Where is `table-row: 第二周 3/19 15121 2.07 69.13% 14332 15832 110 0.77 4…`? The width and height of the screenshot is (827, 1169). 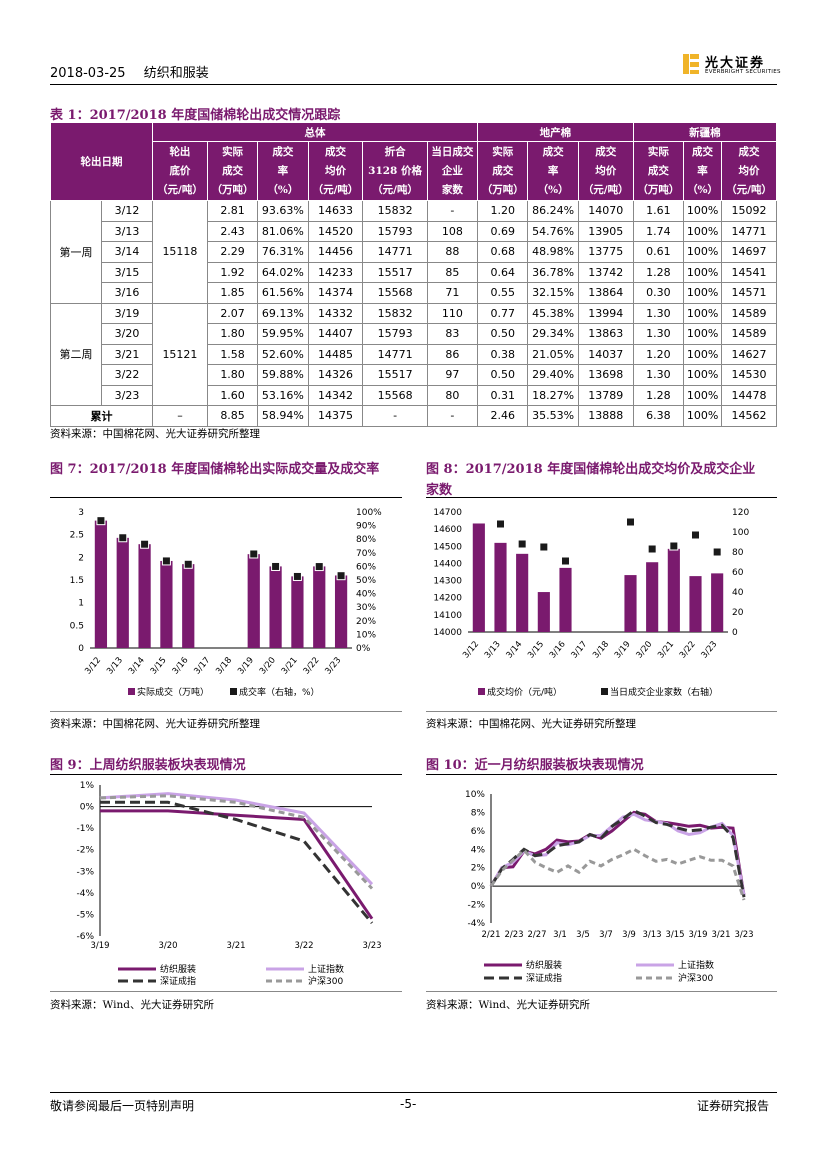 table-row: 第二周 3/19 15121 2.07 69.13% 14332 15832 110 0.77 4… is located at coordinates (413, 354).